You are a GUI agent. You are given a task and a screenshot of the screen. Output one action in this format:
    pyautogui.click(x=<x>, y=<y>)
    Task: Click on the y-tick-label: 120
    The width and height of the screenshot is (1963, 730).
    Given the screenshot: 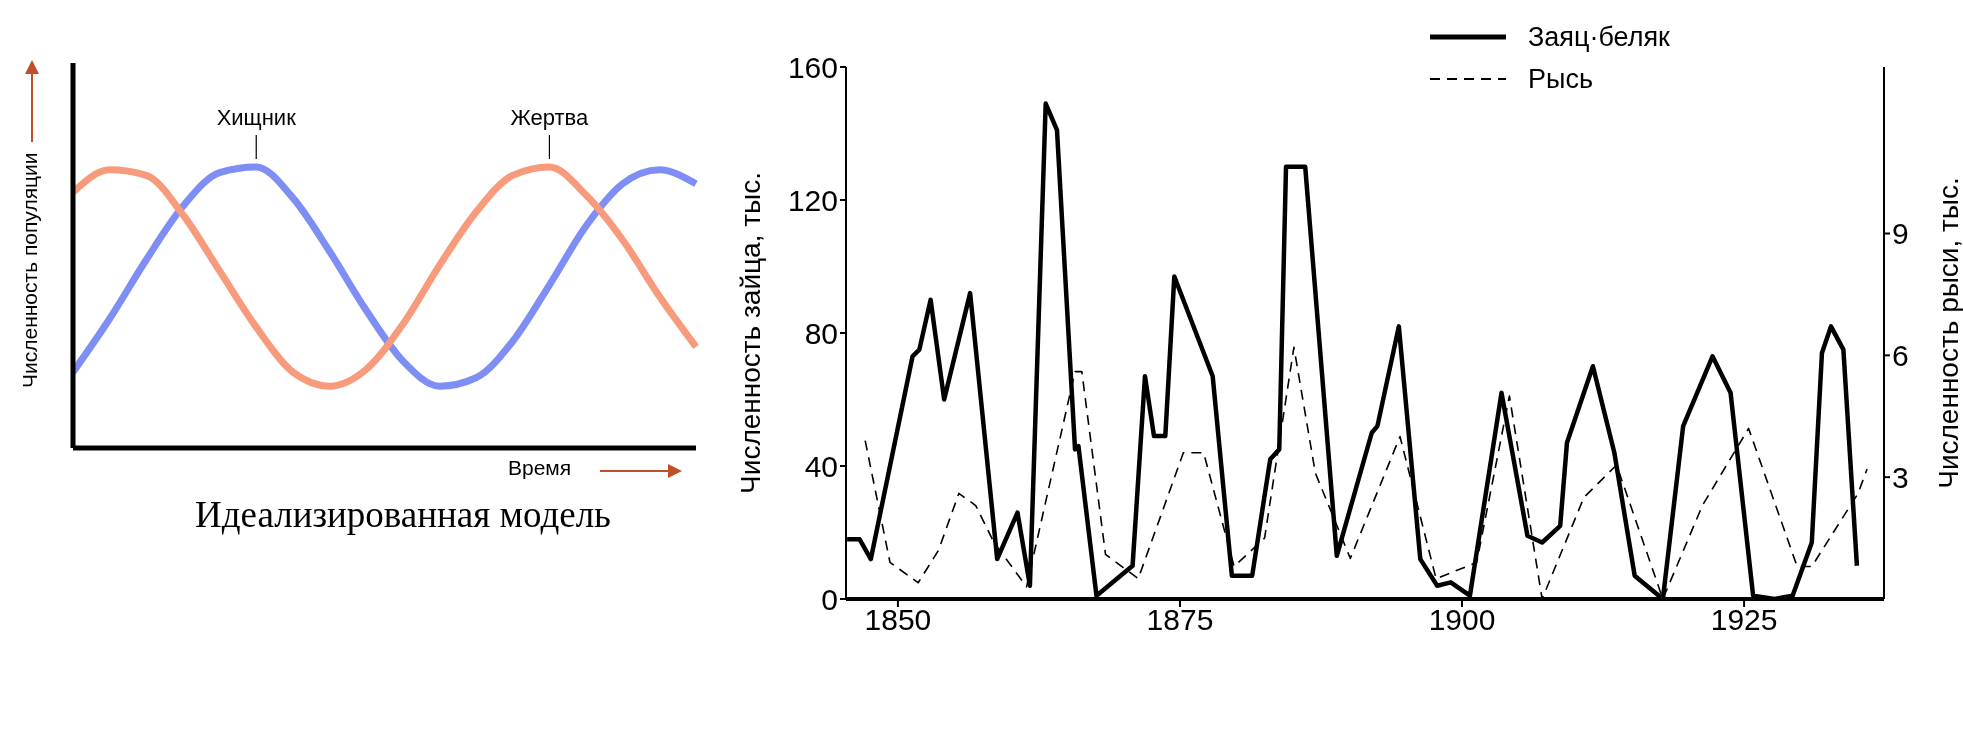 What is the action you would take?
    pyautogui.click(x=812, y=200)
    